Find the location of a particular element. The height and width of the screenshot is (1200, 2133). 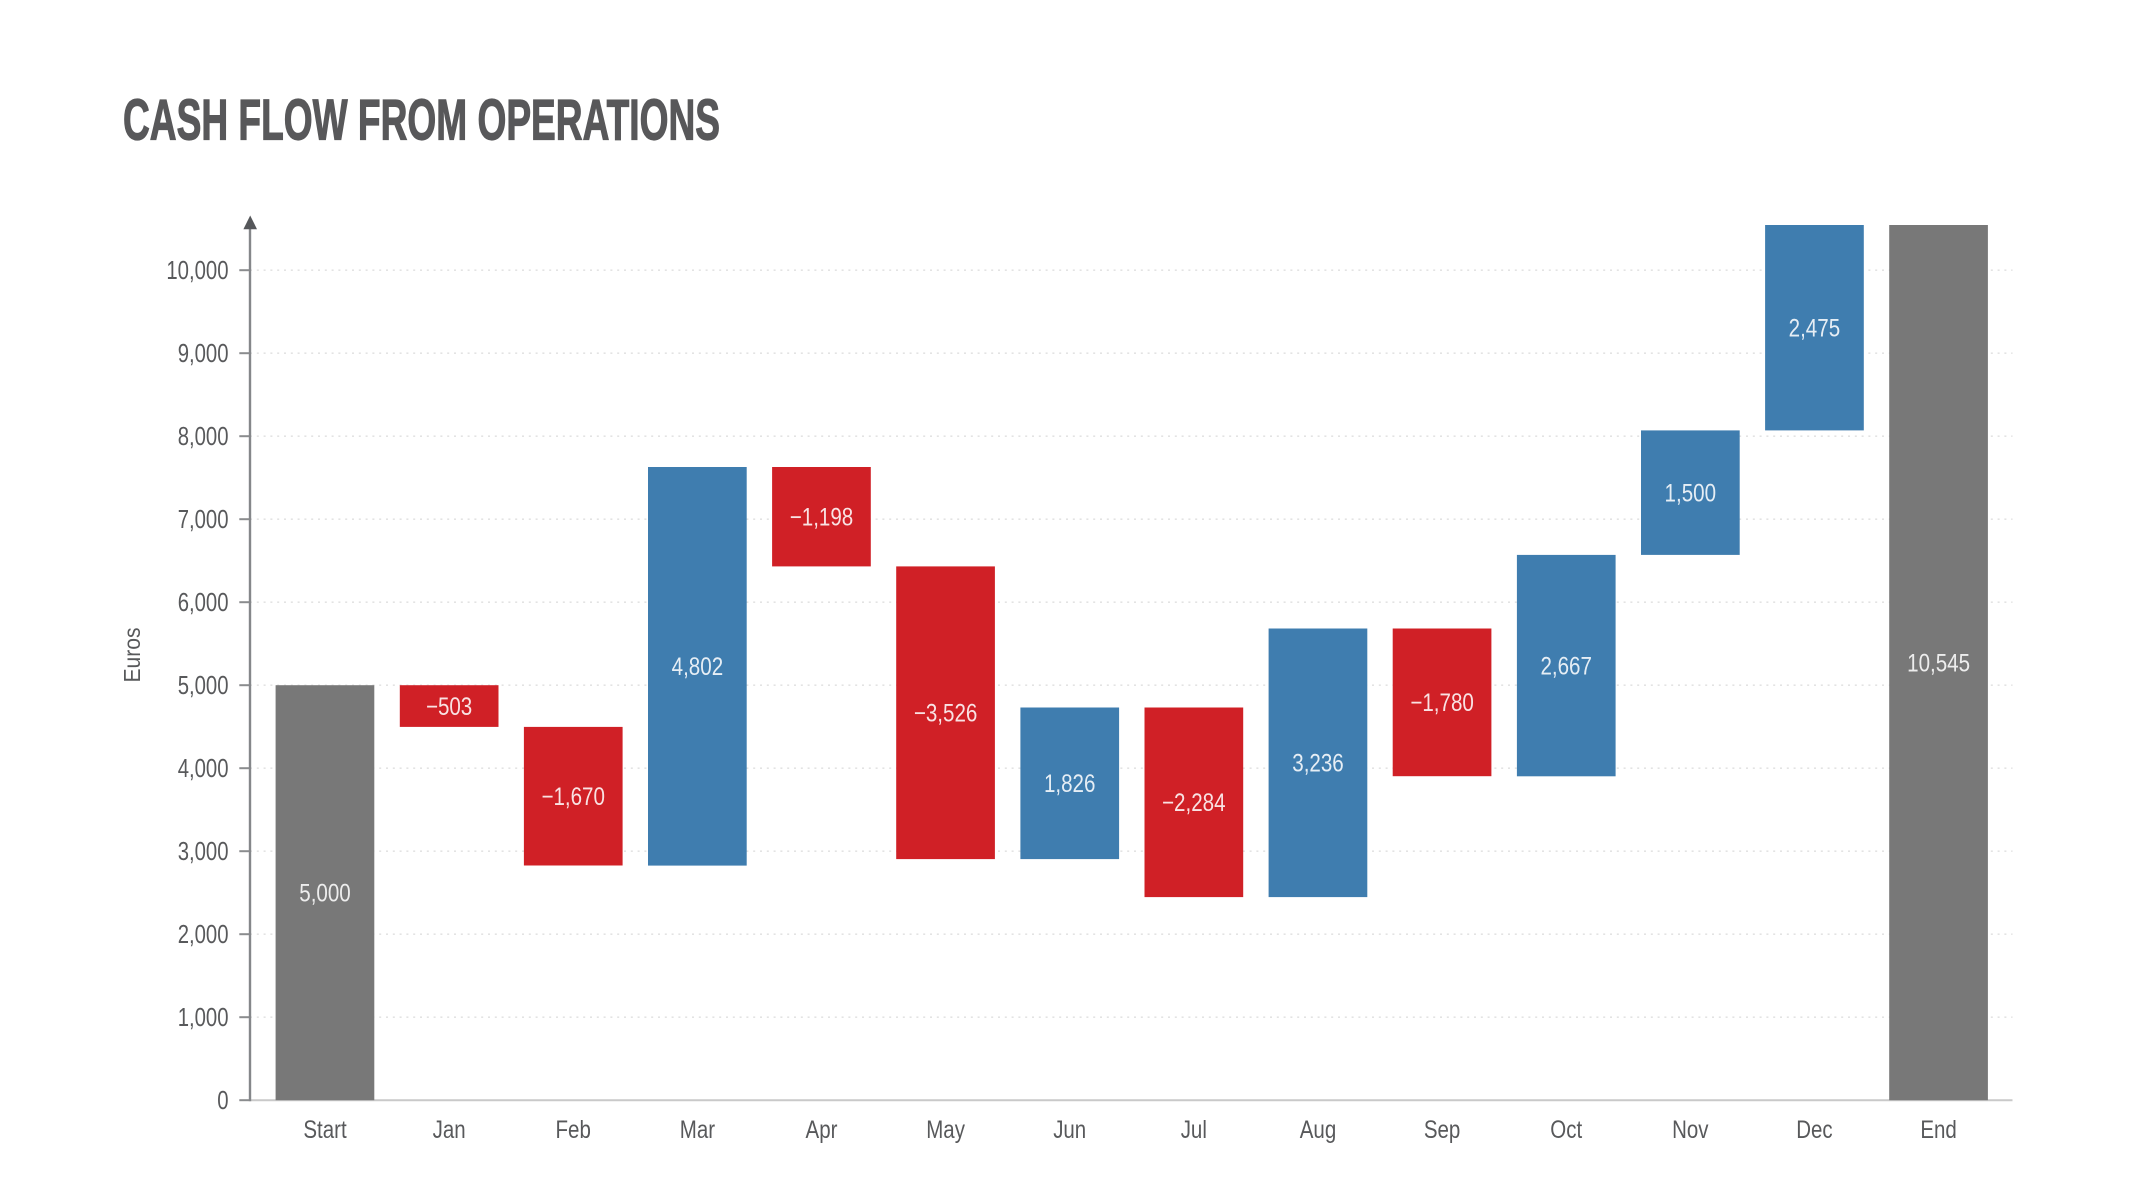

svg-text: 3,000 is located at coordinates (203, 852).